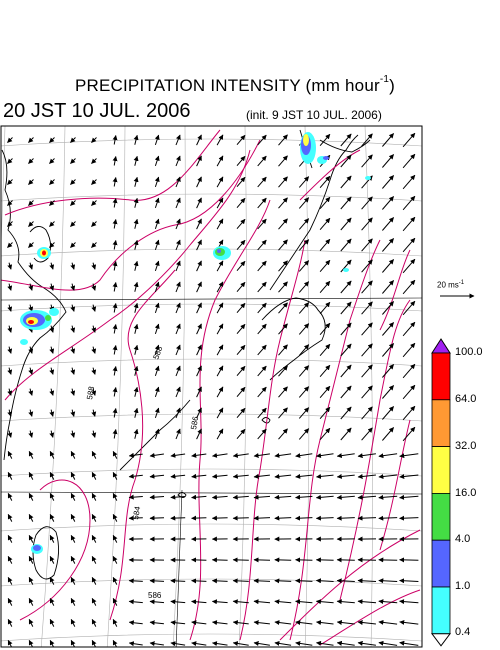 This screenshot has width=500, height=650. I want to click on valid-time: 20 JST 10 JUL. 2006, so click(97, 111).